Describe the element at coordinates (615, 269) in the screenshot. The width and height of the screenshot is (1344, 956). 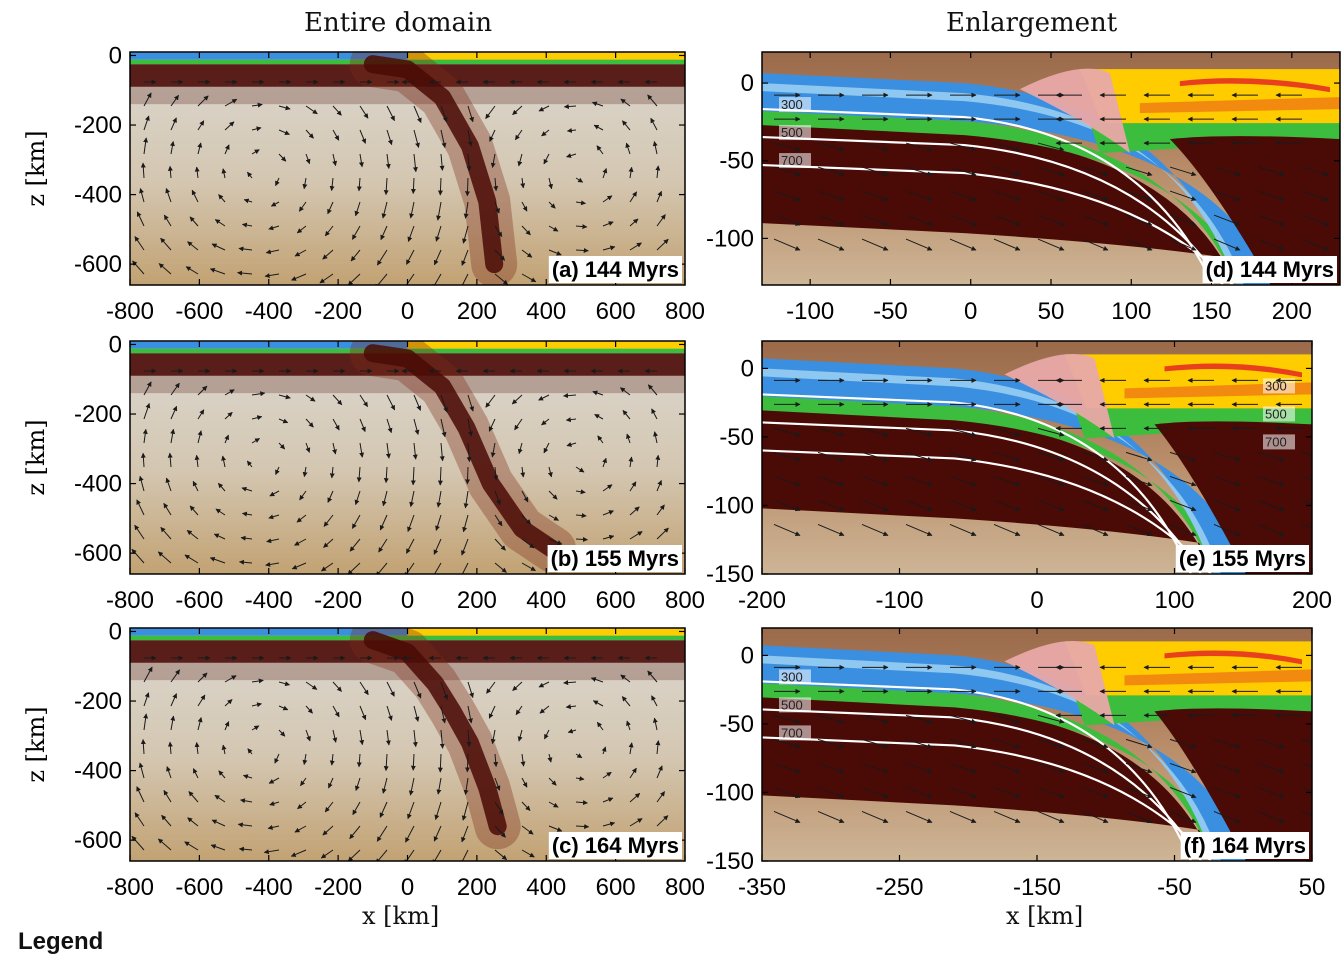
I see `panel-label: (a) 144 Myrs` at that location.